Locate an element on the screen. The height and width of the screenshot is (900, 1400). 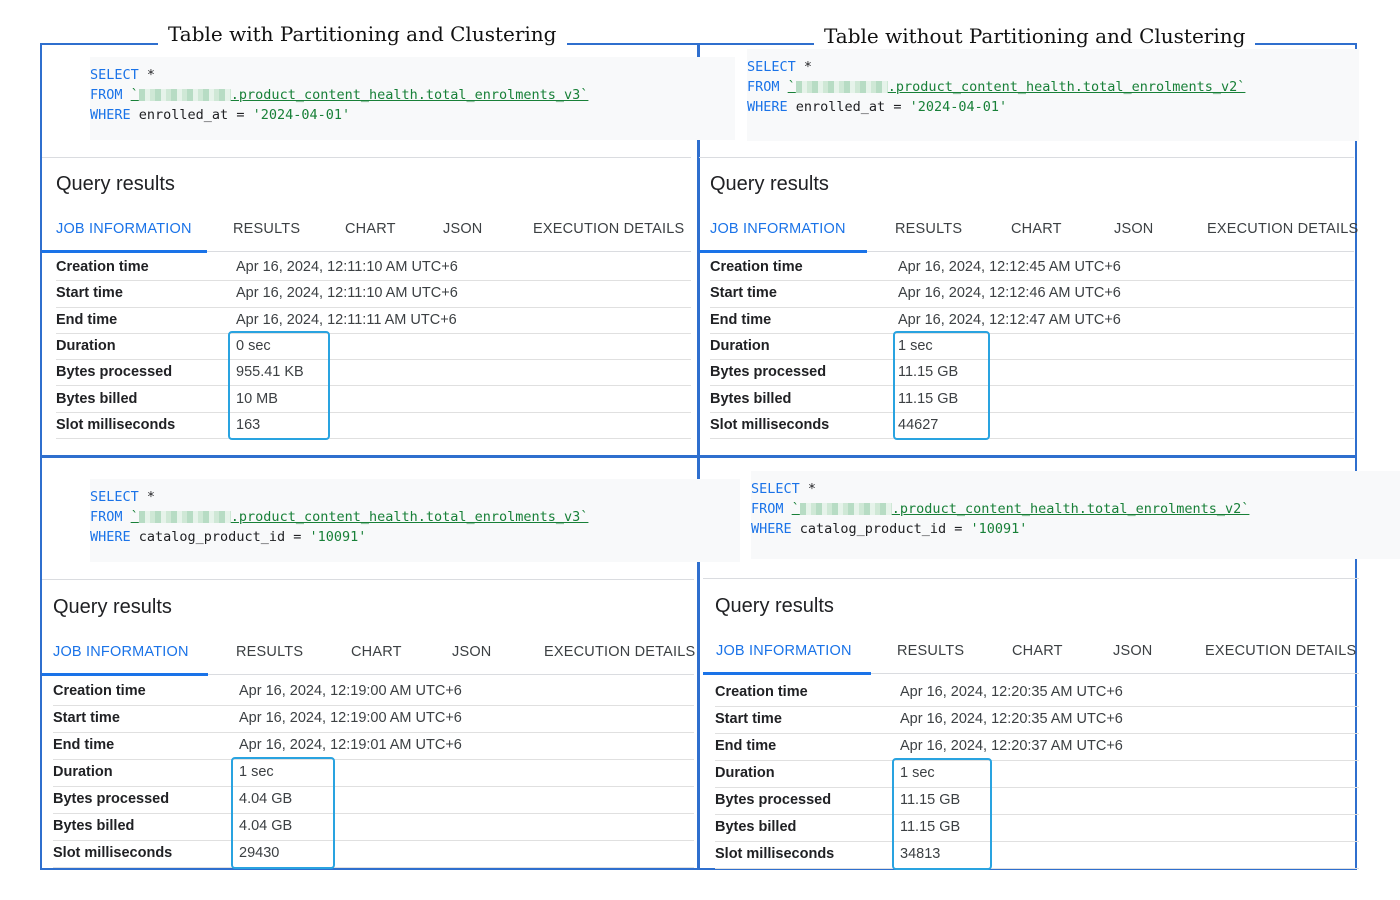
job-info-row: Bytes billed 11.15 GB is located at coordinates (1032, 399).